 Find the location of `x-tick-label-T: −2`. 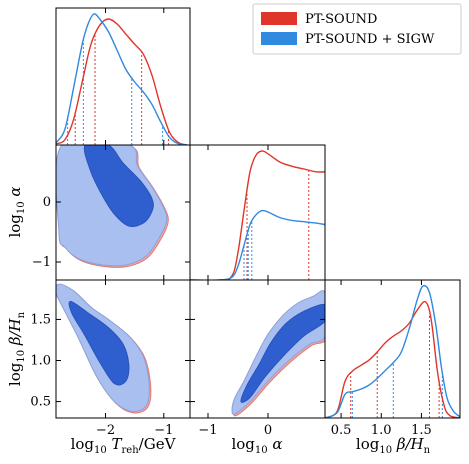

x-tick-label-T: −2 is located at coordinates (105, 430).